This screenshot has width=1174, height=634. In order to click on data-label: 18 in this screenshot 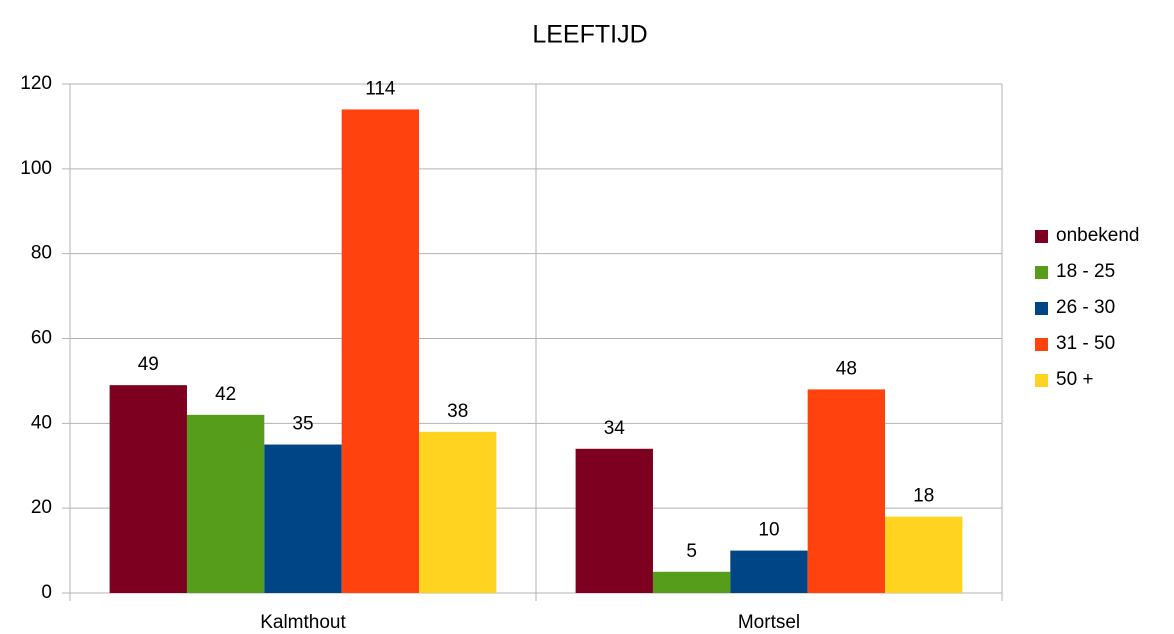, I will do `click(923, 496)`.